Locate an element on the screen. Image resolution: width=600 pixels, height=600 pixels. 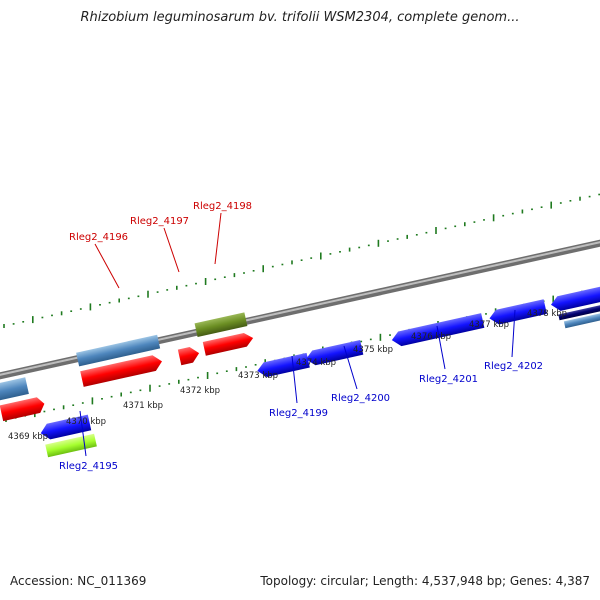
gene-rleg2-4196-steel is located at coordinates (118, 350).